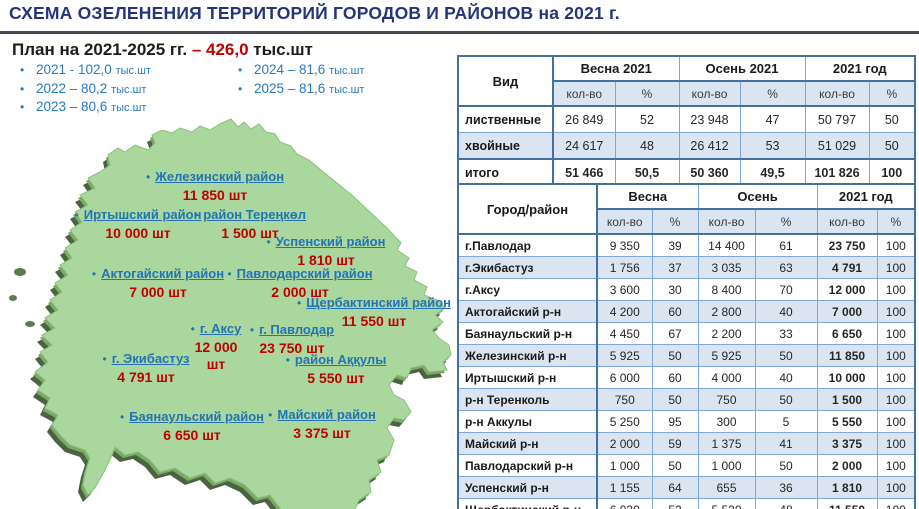 The height and width of the screenshot is (509, 919). What do you see at coordinates (142, 214) in the screenshot?
I see `region-link: Иртышский район` at bounding box center [142, 214].